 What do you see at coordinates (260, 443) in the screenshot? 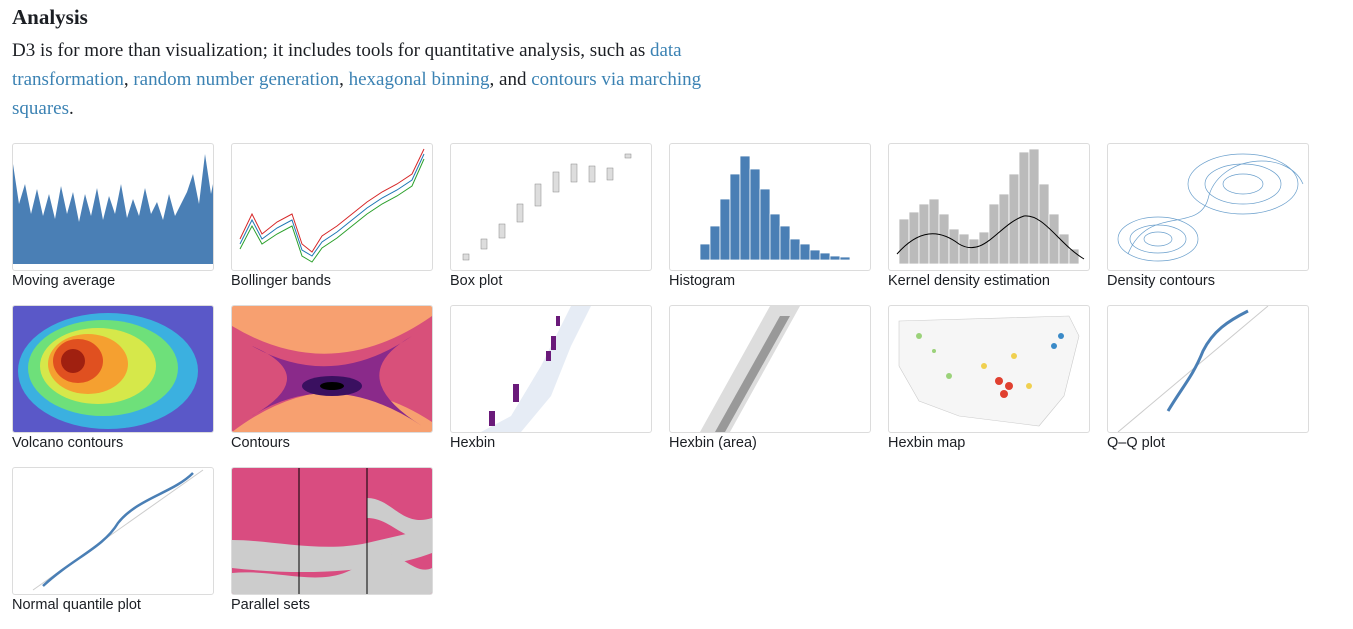
I see `card-label: Contours` at bounding box center [260, 443].